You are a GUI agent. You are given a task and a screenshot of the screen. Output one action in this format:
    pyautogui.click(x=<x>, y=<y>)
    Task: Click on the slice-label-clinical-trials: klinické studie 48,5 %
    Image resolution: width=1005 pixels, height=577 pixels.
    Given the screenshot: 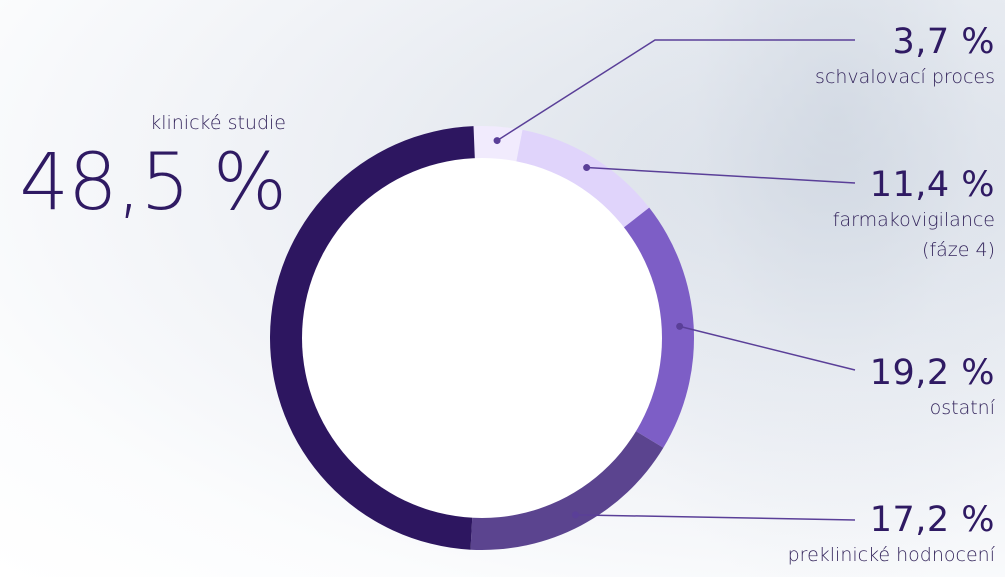 What is the action you would take?
    pyautogui.click(x=152, y=168)
    